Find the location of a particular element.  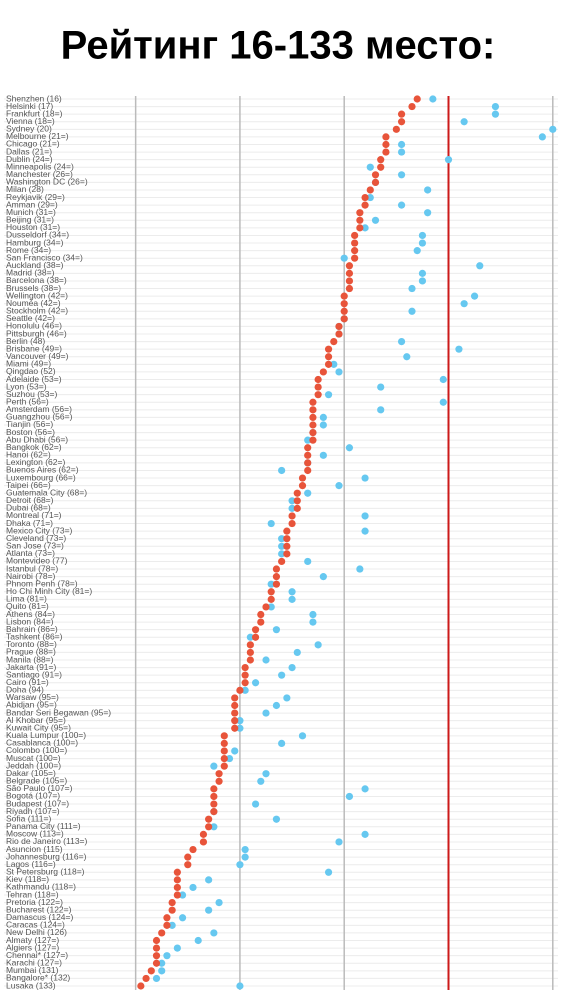

y-tick-label: Montevideo (77) is located at coordinates (37, 561).